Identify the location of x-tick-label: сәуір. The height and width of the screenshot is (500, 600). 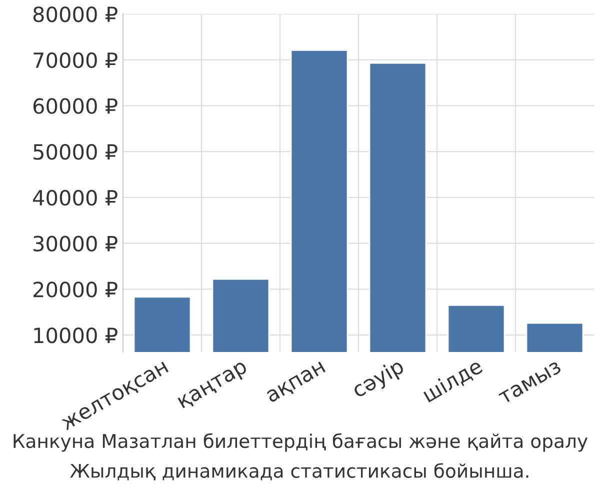
(378, 379).